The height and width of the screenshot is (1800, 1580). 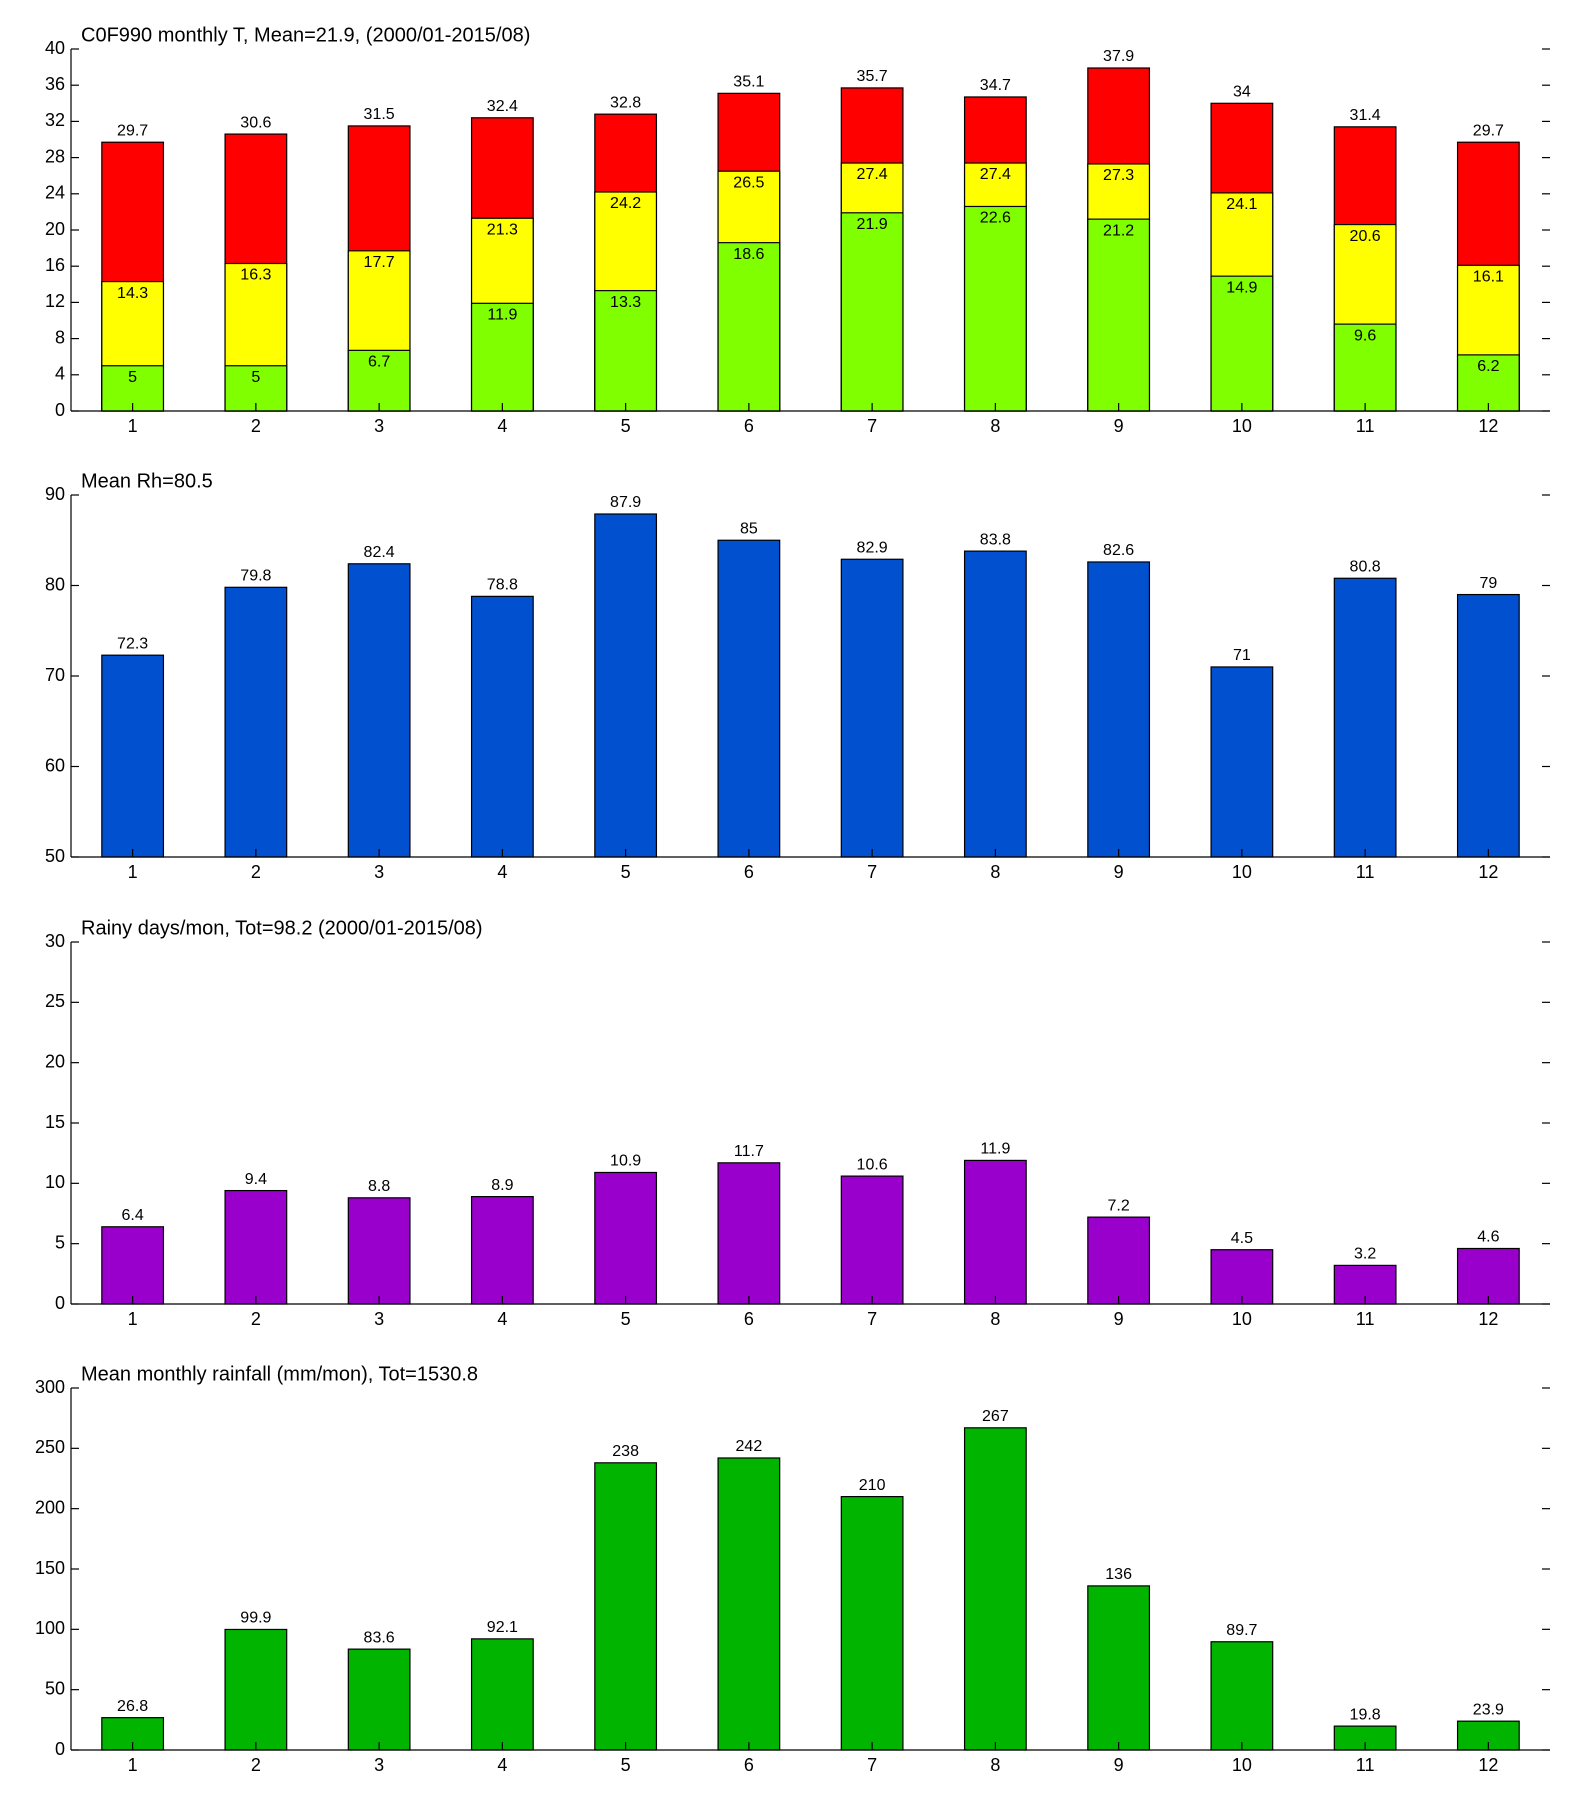 I want to click on value-label: 4.5, so click(x=1242, y=1238).